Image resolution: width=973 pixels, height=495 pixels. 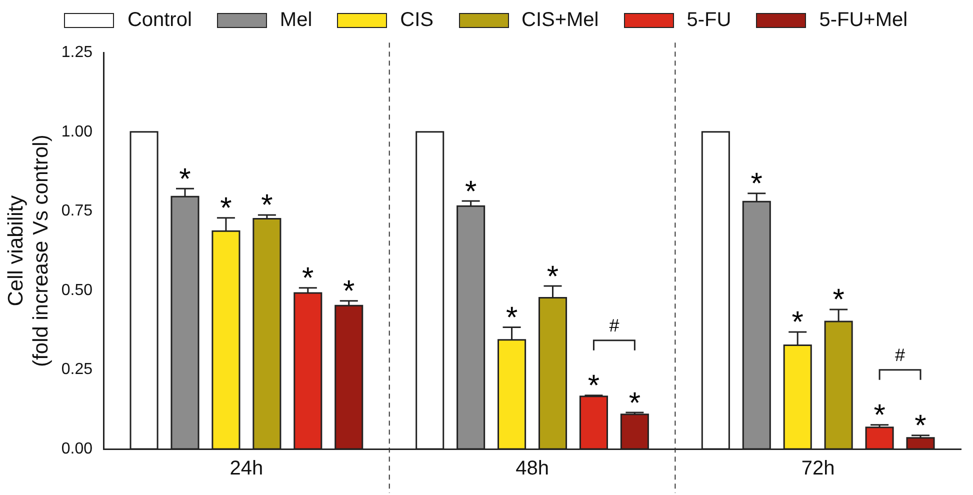 I want to click on legend-label: Control, so click(x=159, y=20).